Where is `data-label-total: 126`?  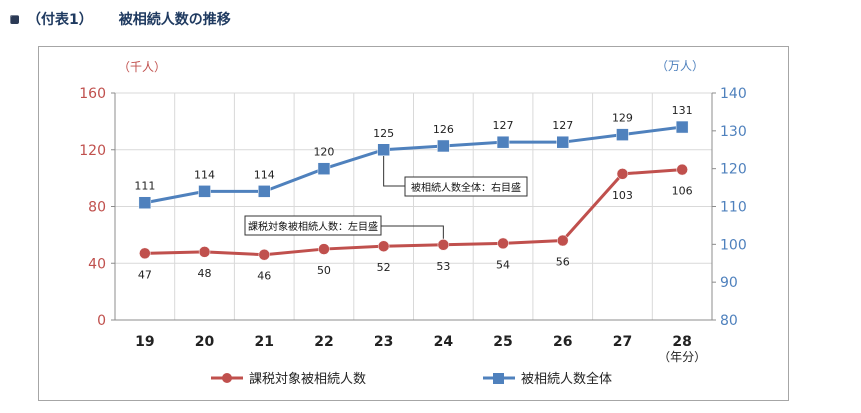 data-label-total: 126 is located at coordinates (443, 129).